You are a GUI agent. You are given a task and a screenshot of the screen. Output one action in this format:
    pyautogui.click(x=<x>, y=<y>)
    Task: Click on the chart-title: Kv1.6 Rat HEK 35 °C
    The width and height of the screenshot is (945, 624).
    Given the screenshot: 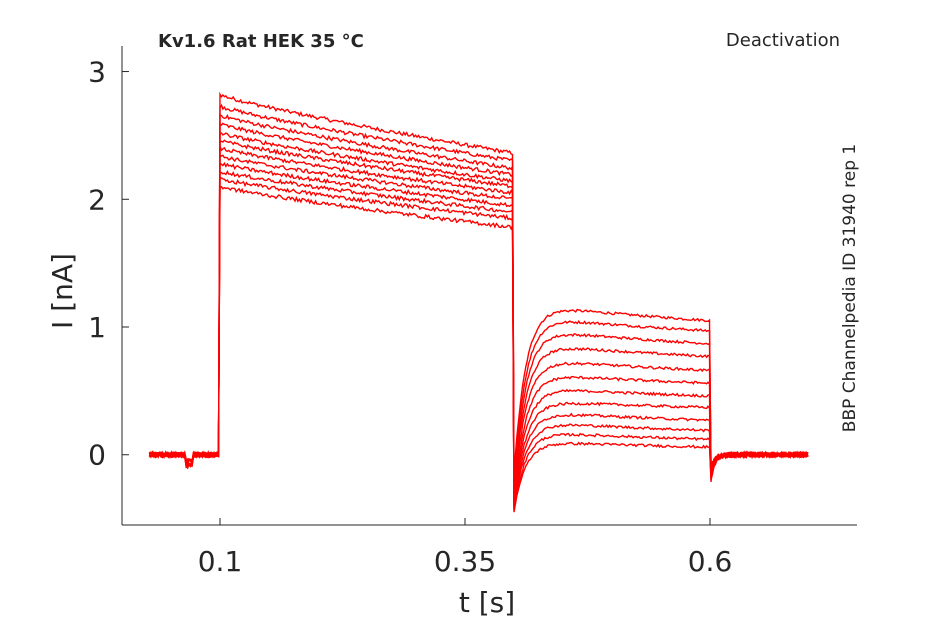 What is the action you would take?
    pyautogui.click(x=261, y=41)
    